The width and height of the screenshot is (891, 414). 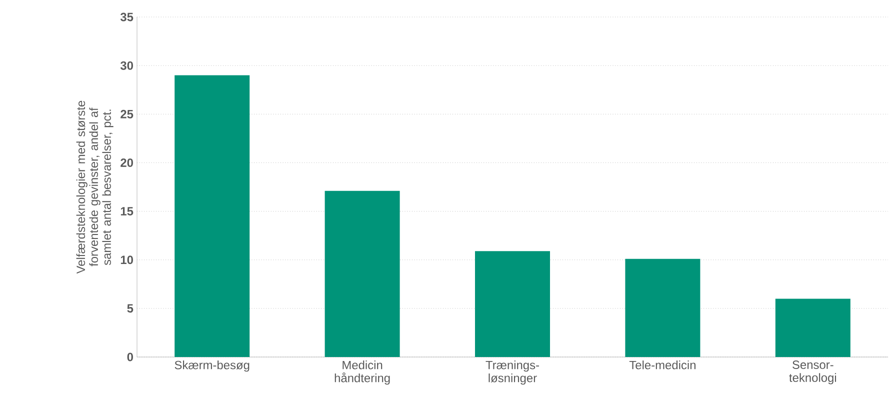 What do you see at coordinates (95, 187) in the screenshot?
I see `y-axis-title: Velfærdsteknologier med største forventede gevinster, andel af samlet antal besvarelser, pct.` at bounding box center [95, 187].